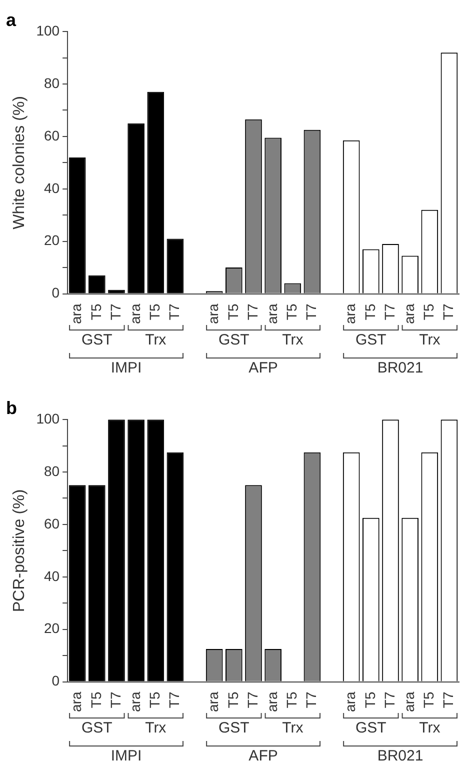  What do you see at coordinates (19, 550) in the screenshot?
I see `y-axis-title: PCR-positive (%)` at bounding box center [19, 550].